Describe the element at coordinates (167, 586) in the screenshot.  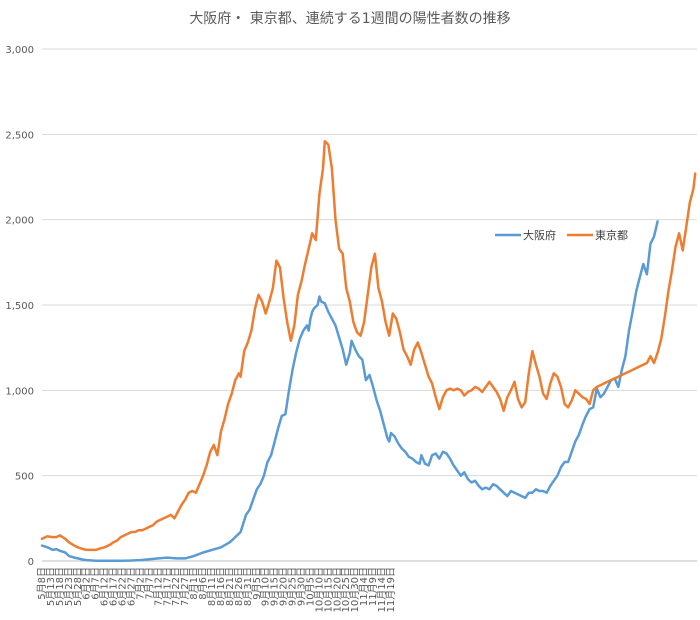
I see `x-tick-label: 7月17日` at that location.